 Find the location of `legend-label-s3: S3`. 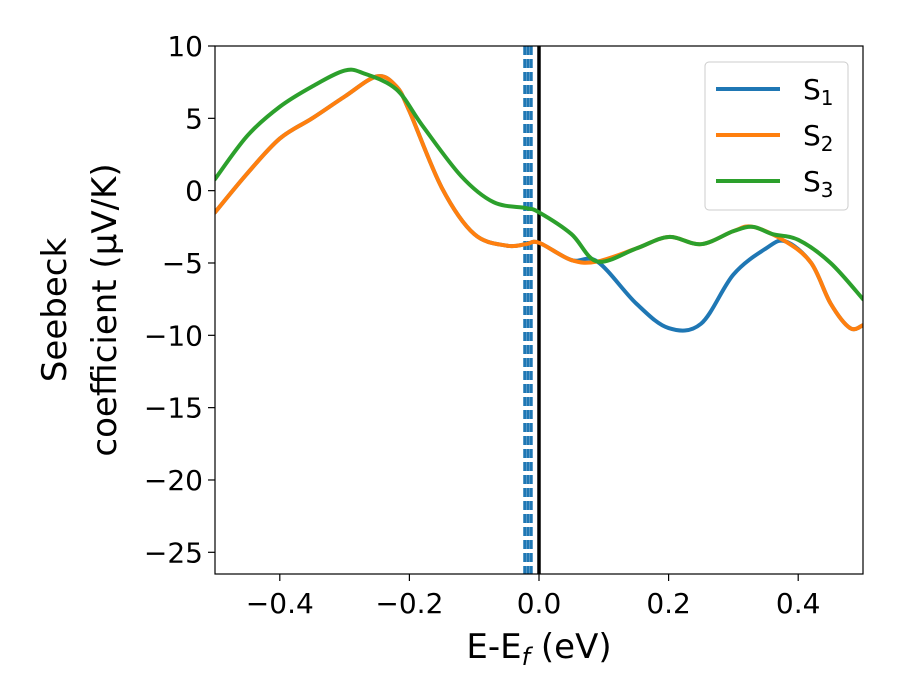

legend-label-s3: S3 is located at coordinates (818, 183).